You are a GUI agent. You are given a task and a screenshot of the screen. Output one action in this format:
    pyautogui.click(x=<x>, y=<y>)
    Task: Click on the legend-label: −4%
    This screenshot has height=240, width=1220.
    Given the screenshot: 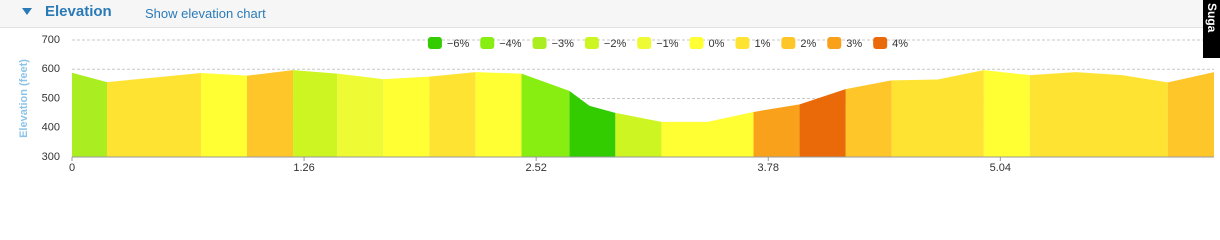 What is the action you would take?
    pyautogui.click(x=510, y=44)
    